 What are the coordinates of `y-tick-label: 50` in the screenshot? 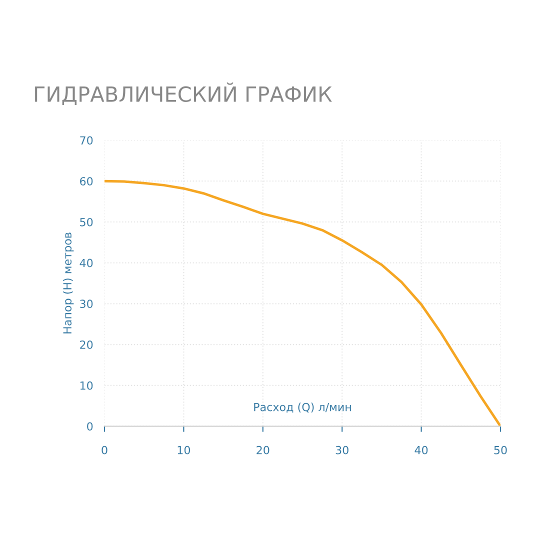 It's located at (86, 222).